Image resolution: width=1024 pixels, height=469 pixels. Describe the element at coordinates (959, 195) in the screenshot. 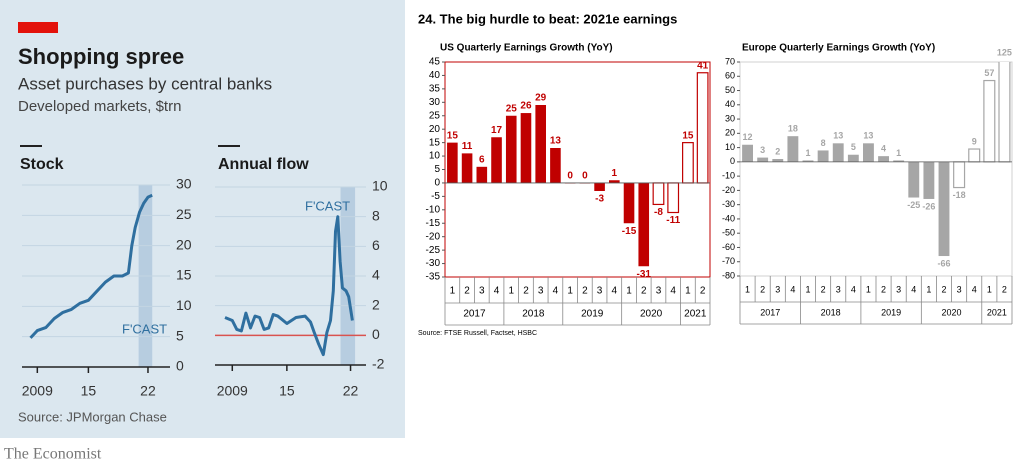

I see `value-label: -18` at that location.